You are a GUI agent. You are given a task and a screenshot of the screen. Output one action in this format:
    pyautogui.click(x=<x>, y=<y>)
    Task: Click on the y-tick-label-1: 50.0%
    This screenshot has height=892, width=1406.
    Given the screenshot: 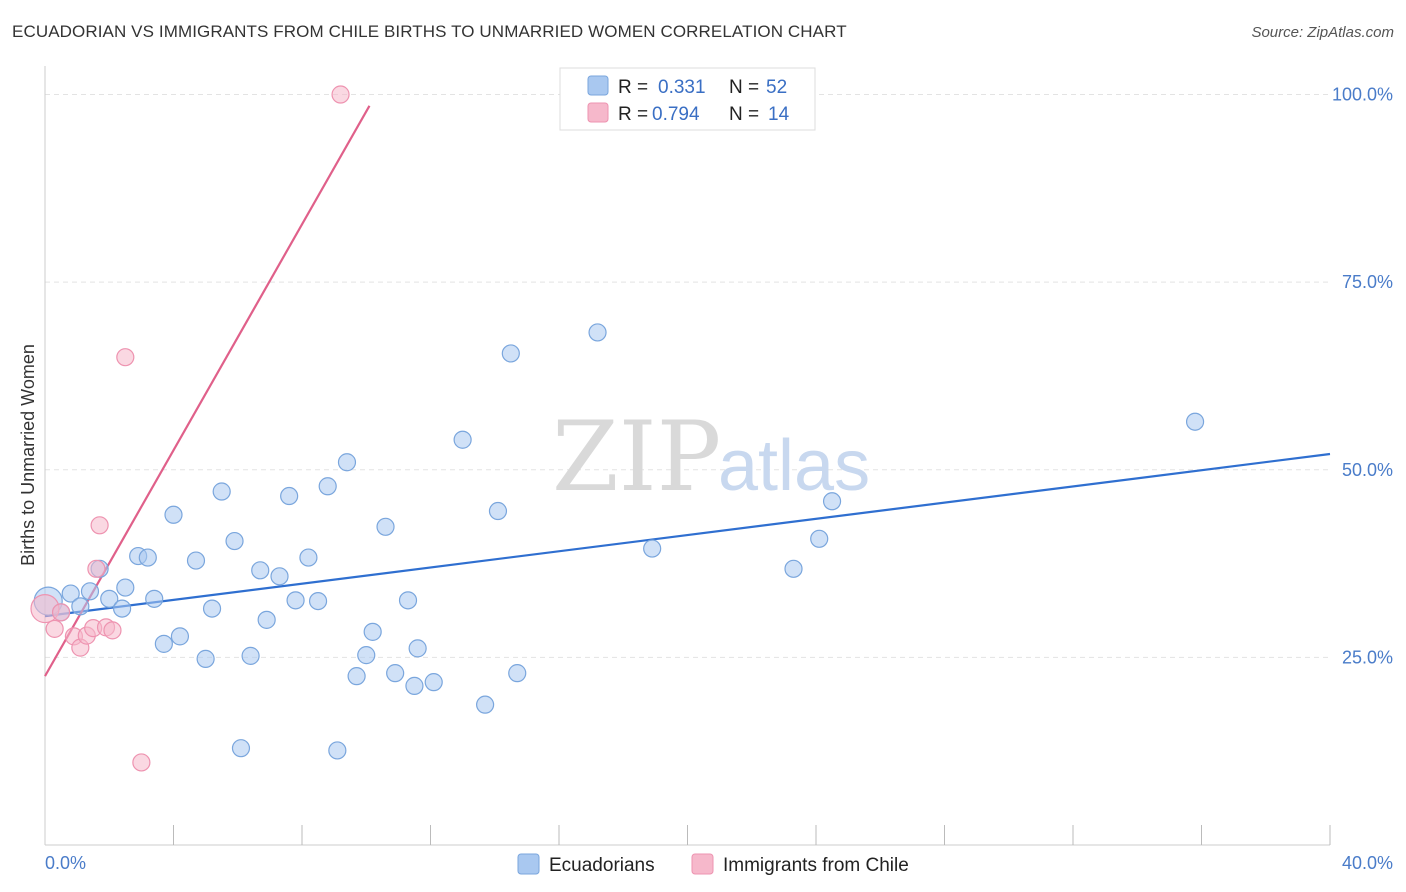 What is the action you would take?
    pyautogui.click(x=1367, y=470)
    